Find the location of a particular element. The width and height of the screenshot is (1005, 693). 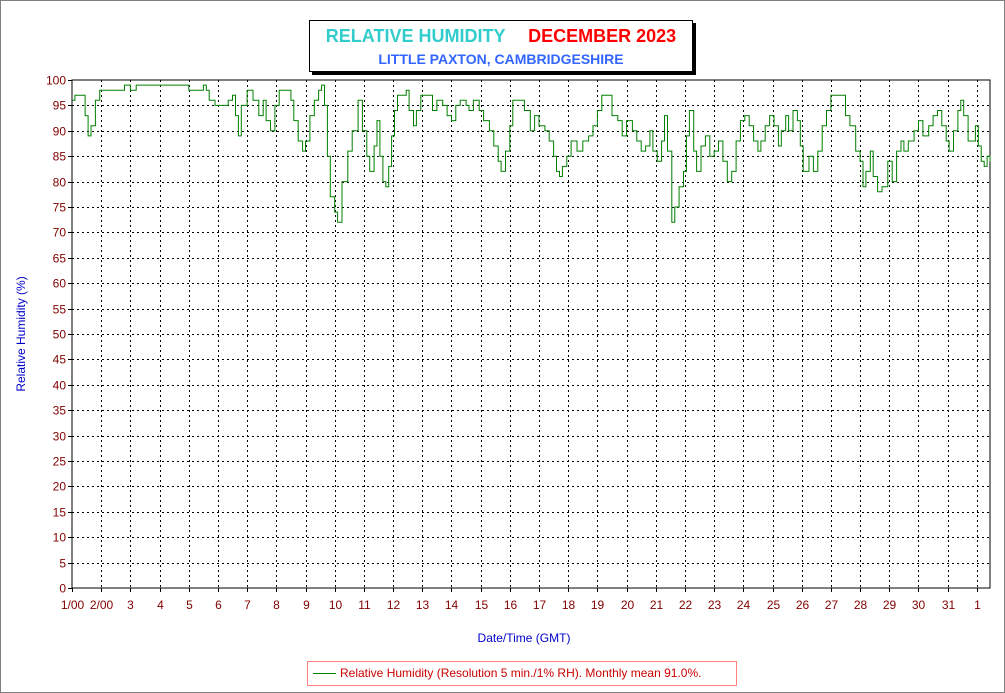

x-tick-label: 15 is located at coordinates (482, 605).